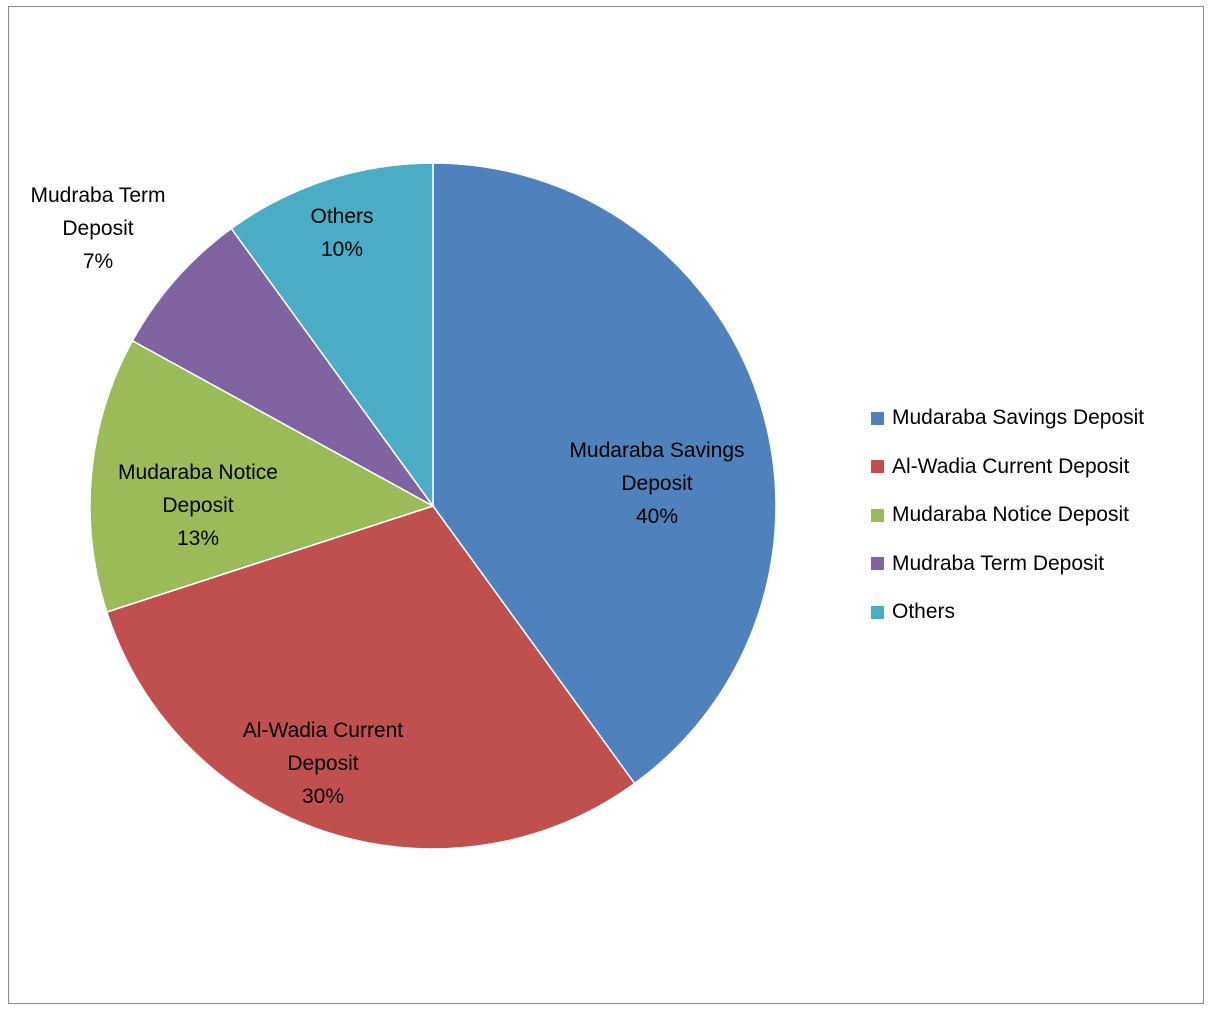 This screenshot has width=1210, height=1010. What do you see at coordinates (1018, 418) in the screenshot?
I see `legend-label: Mudaraba Savings Deposit` at bounding box center [1018, 418].